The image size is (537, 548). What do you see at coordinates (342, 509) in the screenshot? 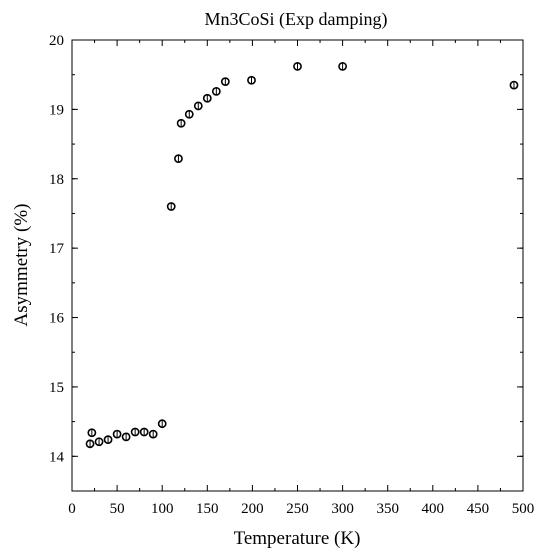
I see `x-tick-label: 300` at bounding box center [342, 509].